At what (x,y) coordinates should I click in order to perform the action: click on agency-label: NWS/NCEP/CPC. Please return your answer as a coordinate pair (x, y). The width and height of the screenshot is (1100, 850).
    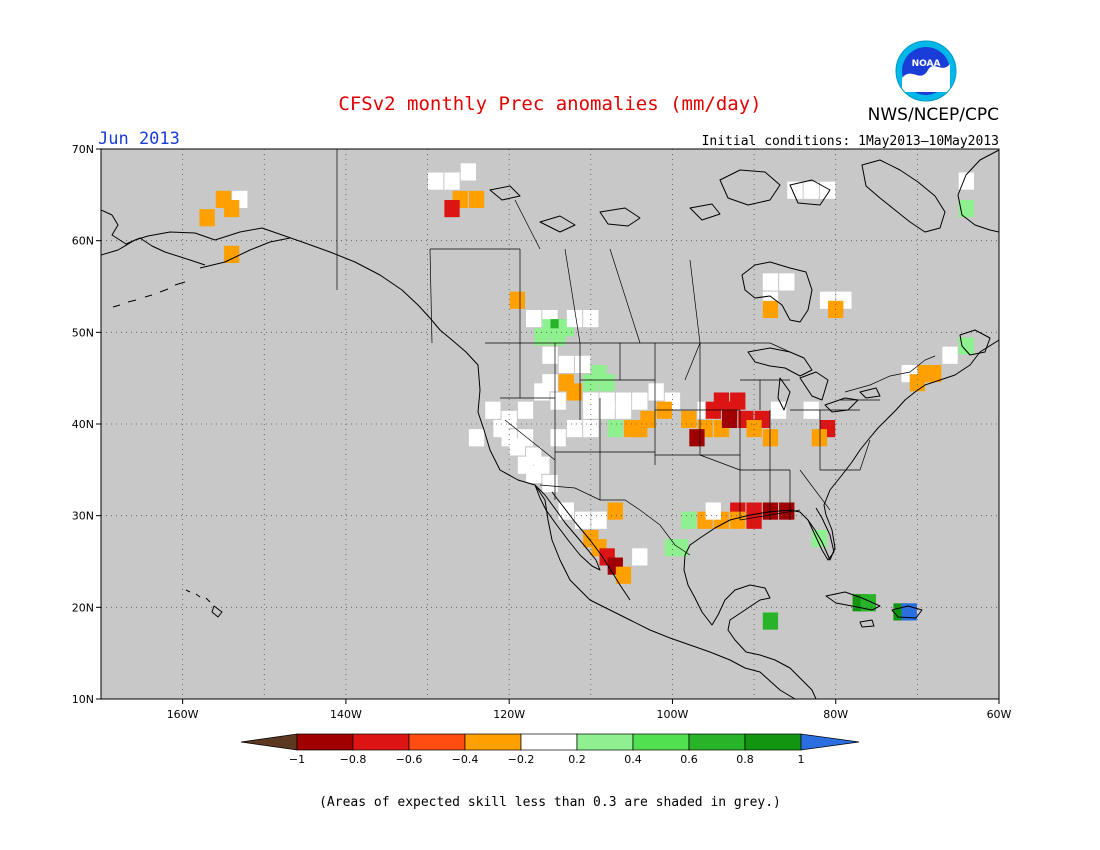
    Looking at the image, I should click on (933, 115).